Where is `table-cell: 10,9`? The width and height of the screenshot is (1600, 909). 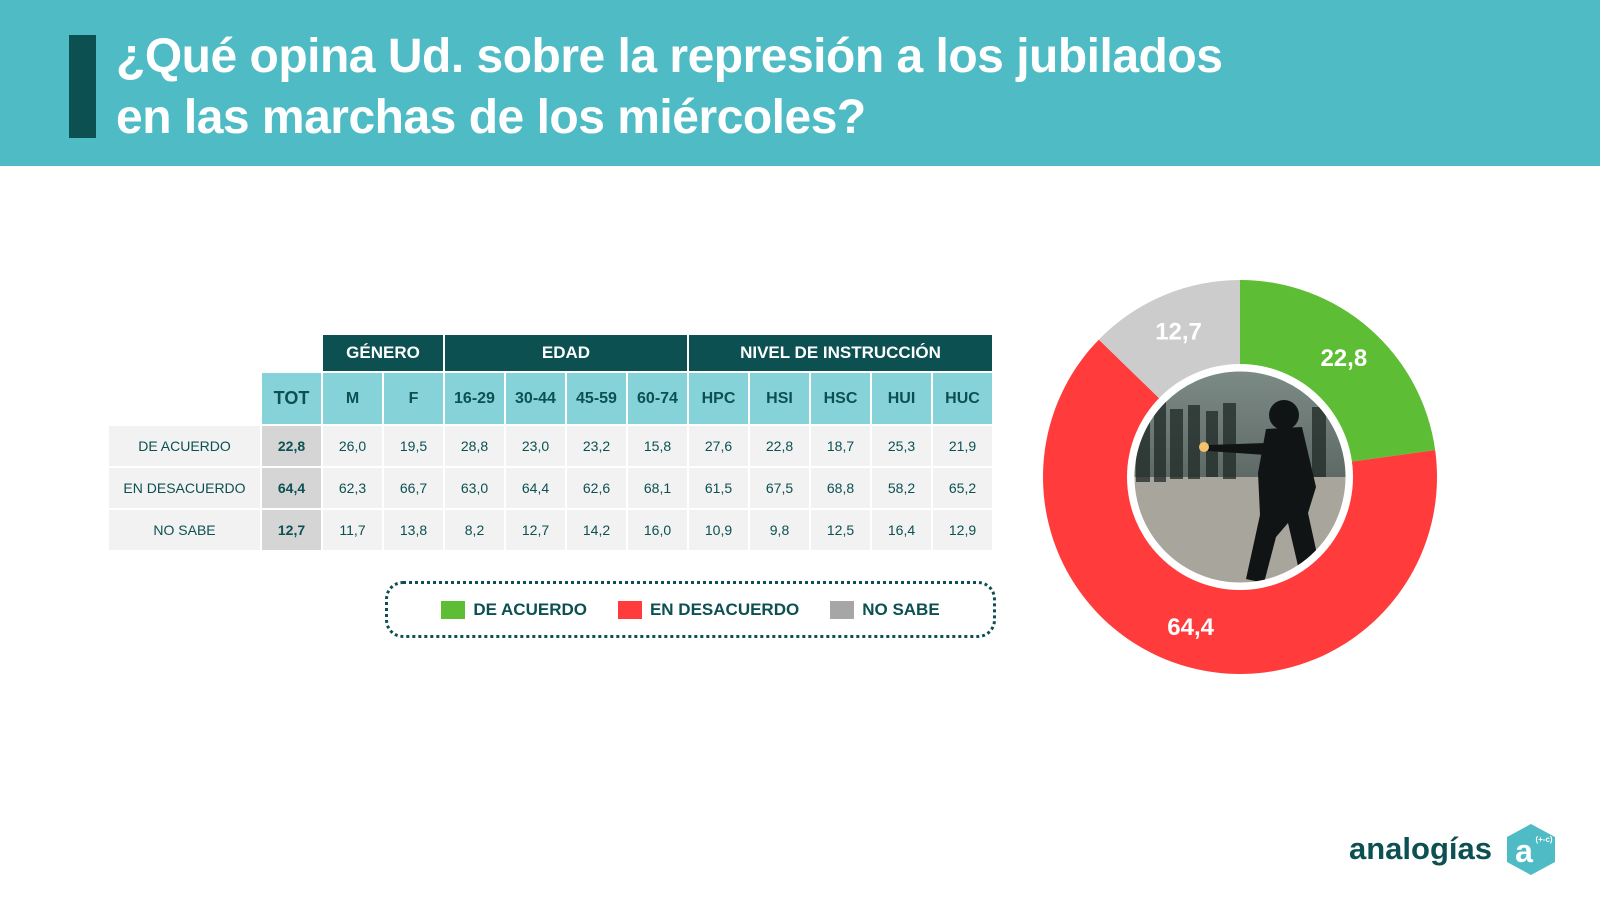
table-cell: 10,9 is located at coordinates (718, 530).